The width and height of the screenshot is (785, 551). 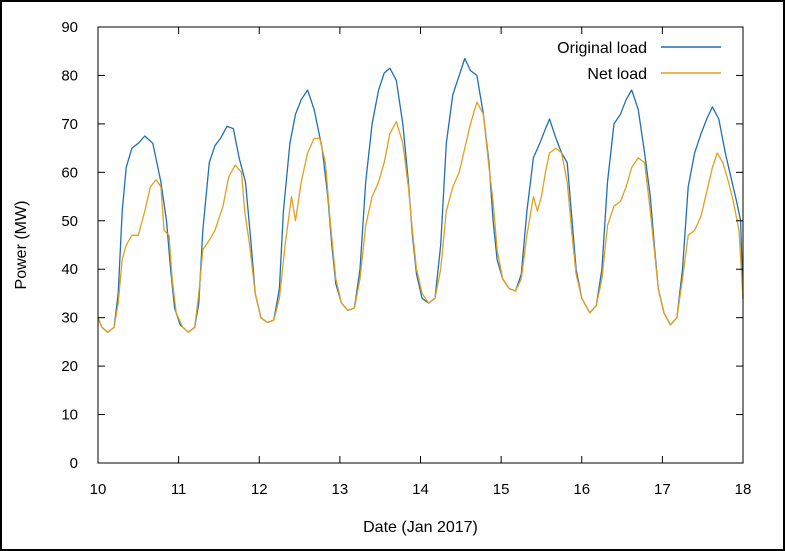 What do you see at coordinates (21, 245) in the screenshot?
I see `y-axis-title: Power (MW)` at bounding box center [21, 245].